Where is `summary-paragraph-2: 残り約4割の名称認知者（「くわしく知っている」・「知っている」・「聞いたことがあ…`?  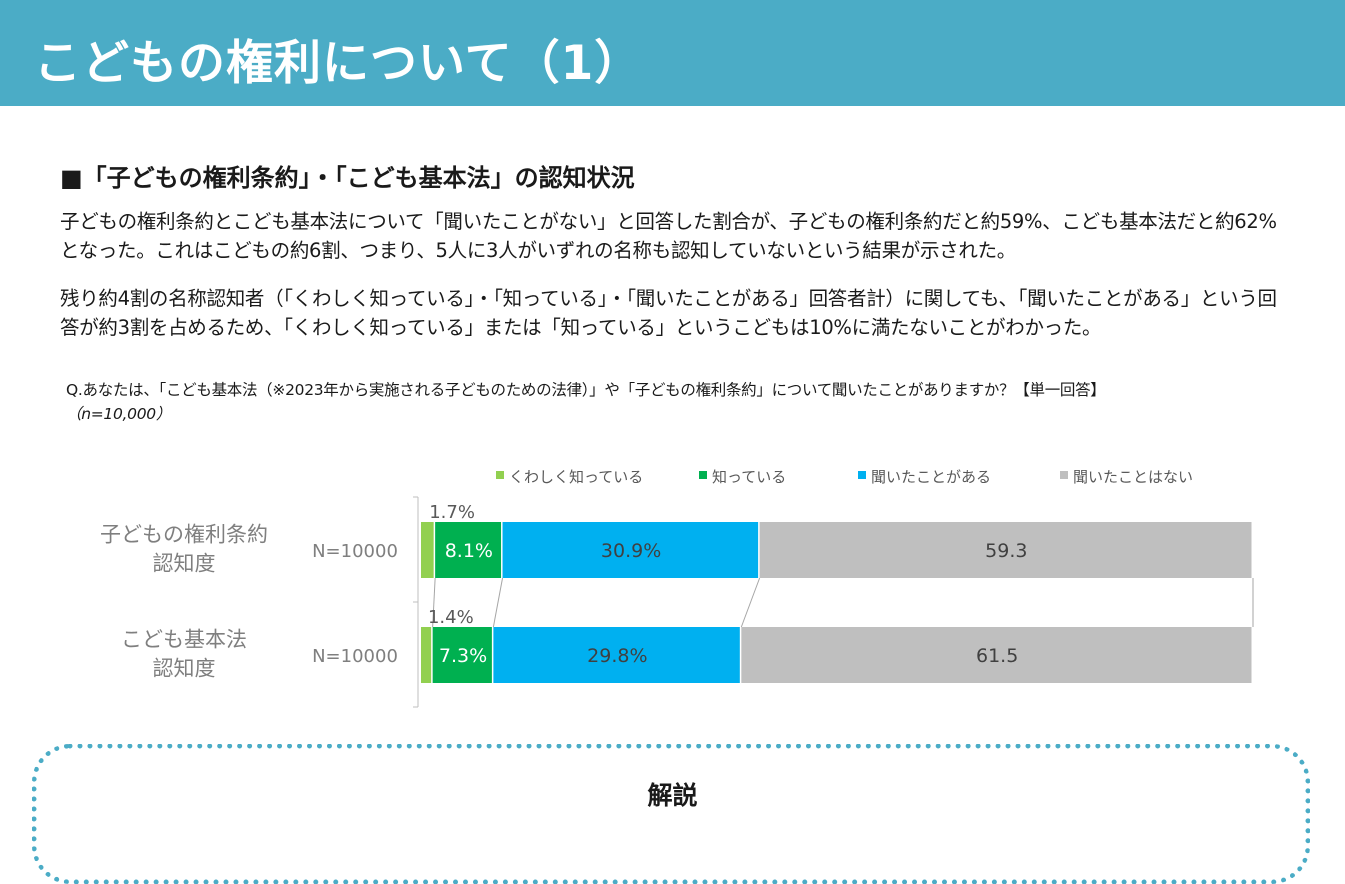 summary-paragraph-2: 残り約4割の名称認知者（「くわしく知っている」・「知っている」・「聞いたことがあ… is located at coordinates (668, 313).